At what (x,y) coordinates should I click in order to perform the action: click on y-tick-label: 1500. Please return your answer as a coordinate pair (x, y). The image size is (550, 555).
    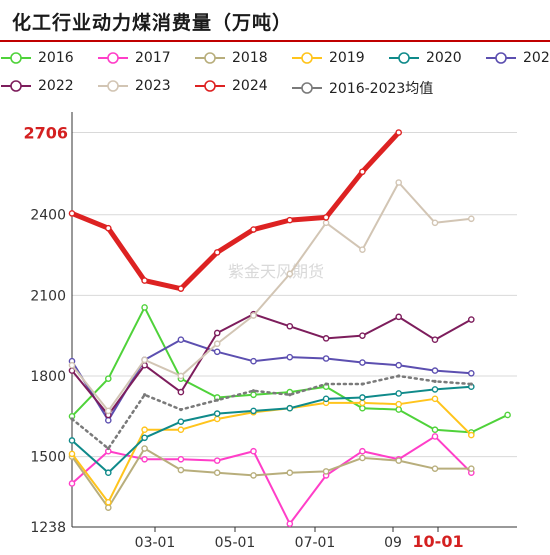
    Looking at the image, I should click on (48, 458).